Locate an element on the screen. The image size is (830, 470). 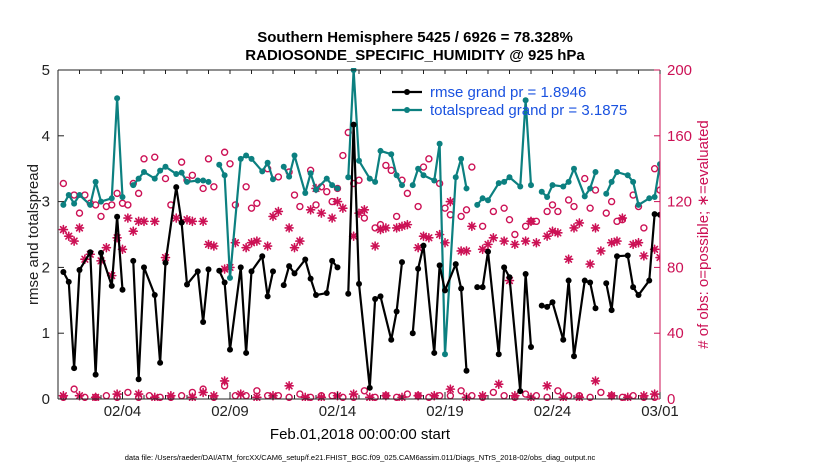
right-y-tick-label: 200 is located at coordinates (679, 70).